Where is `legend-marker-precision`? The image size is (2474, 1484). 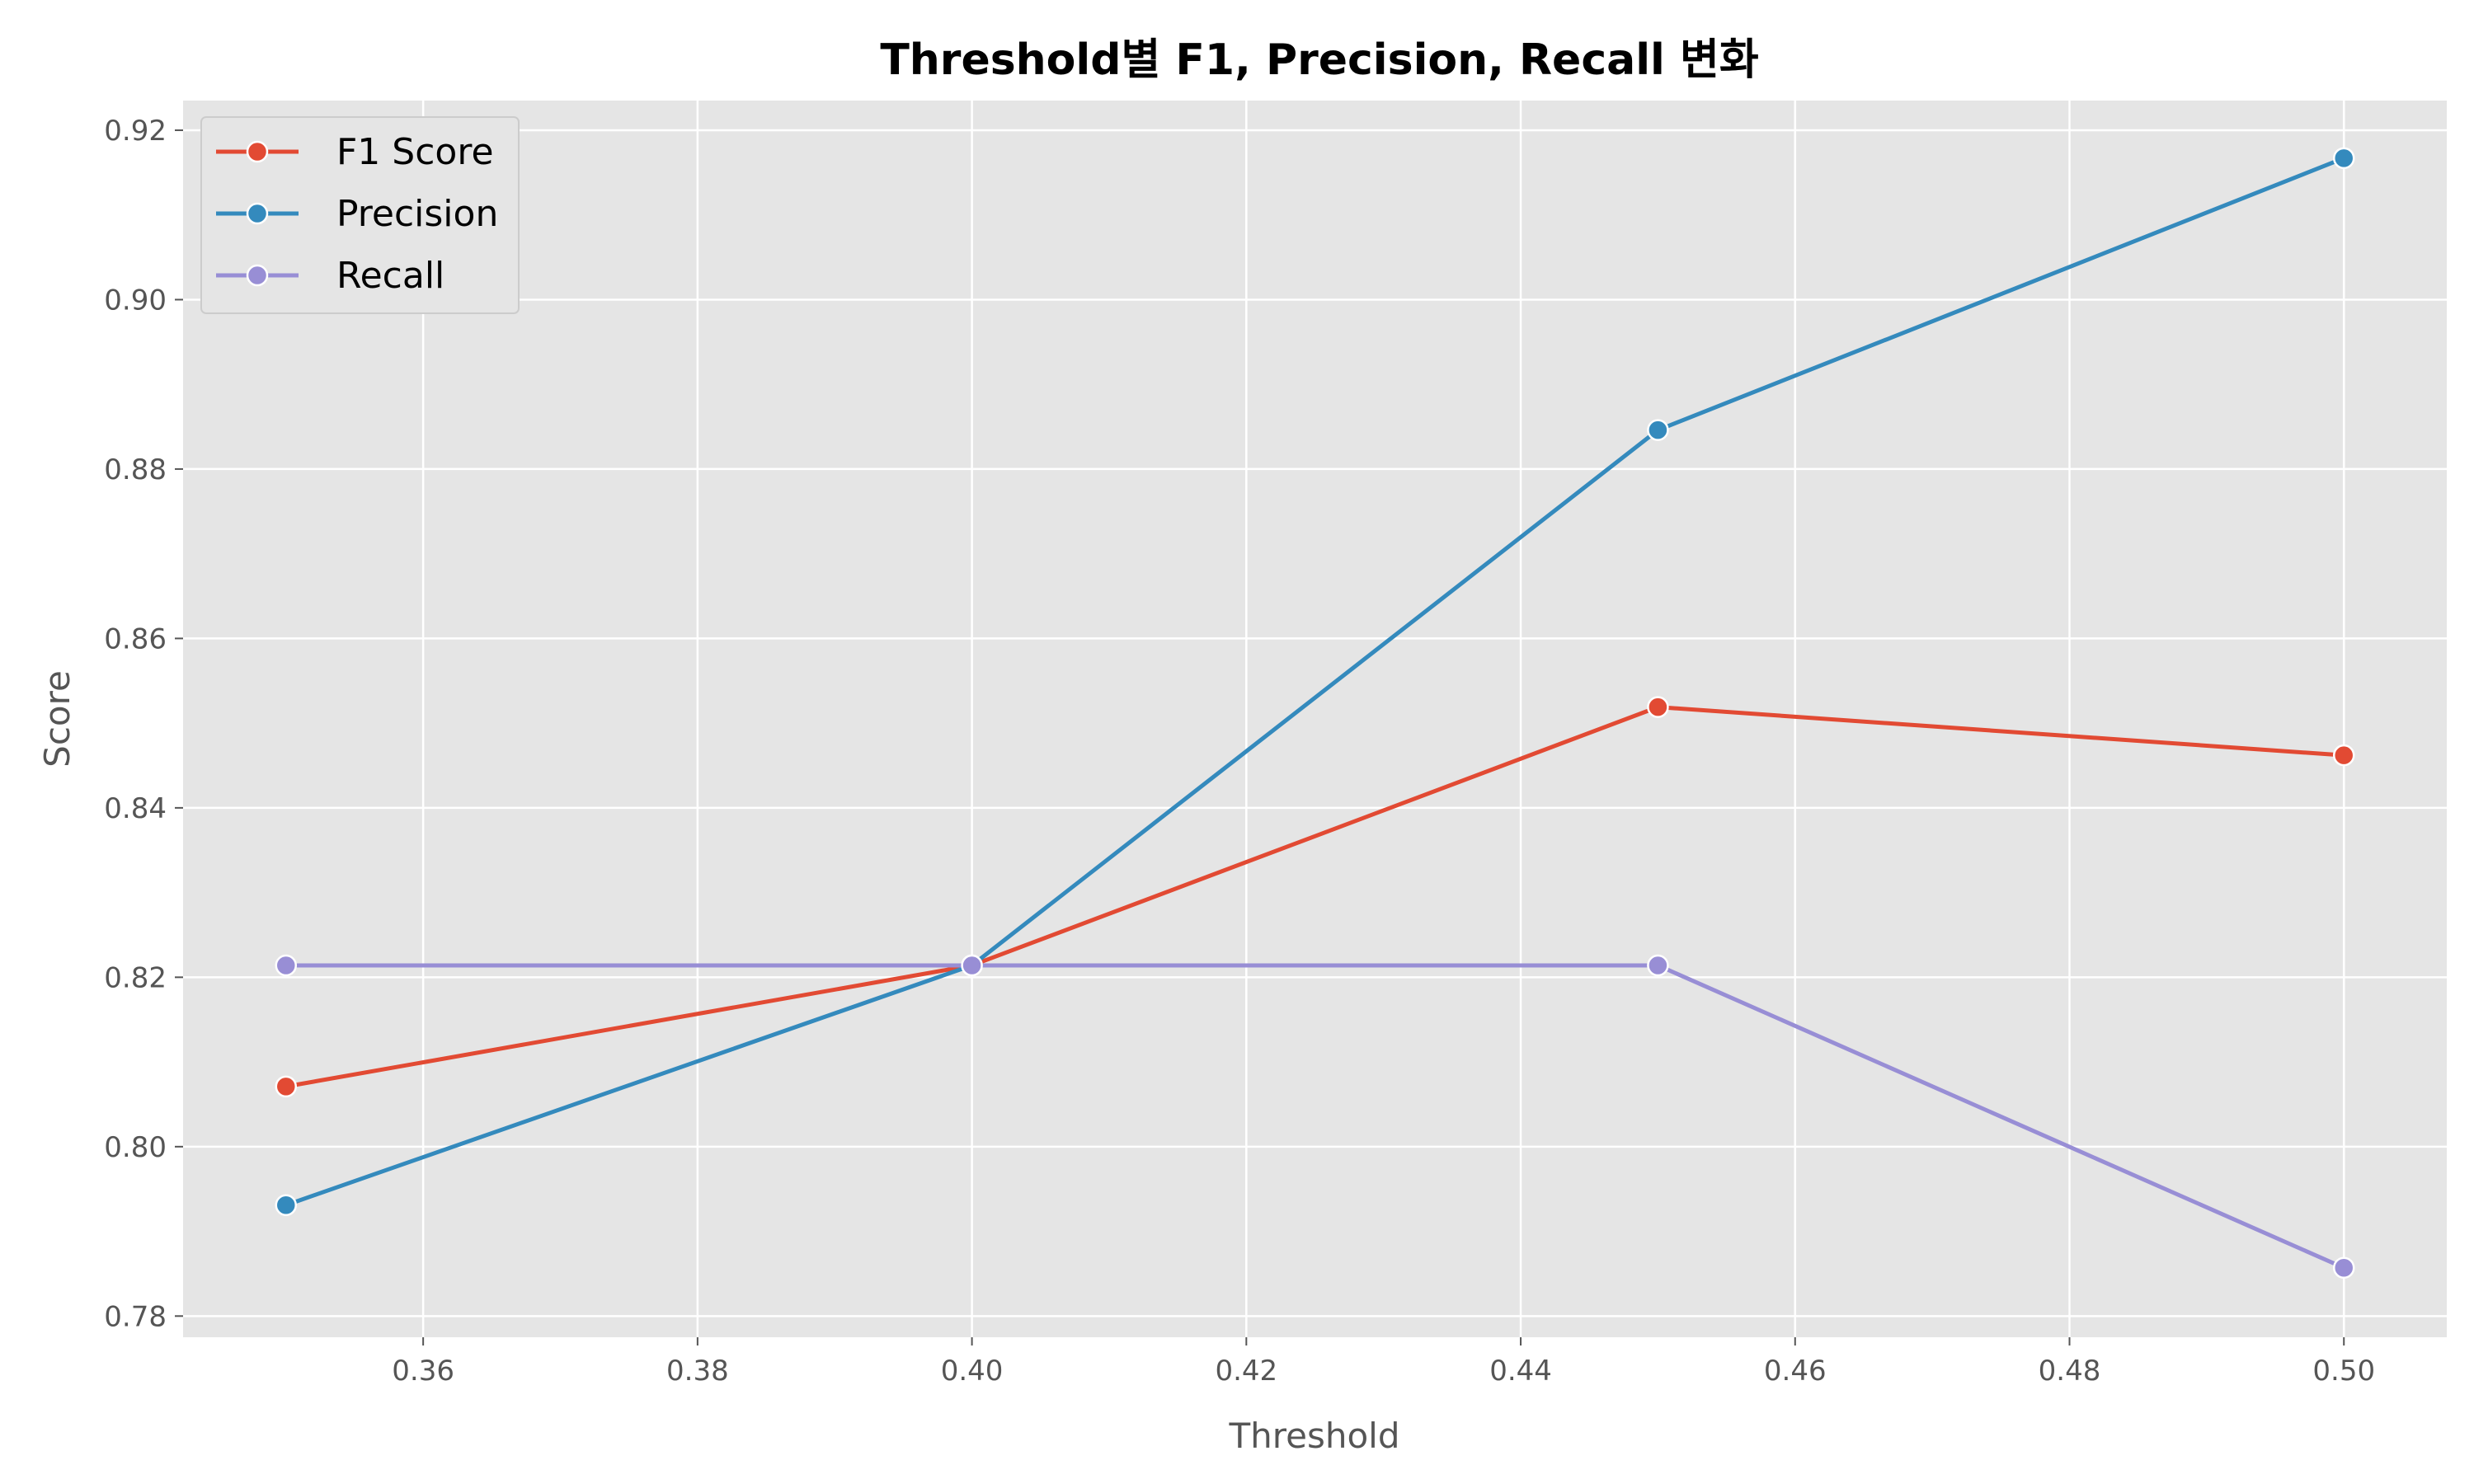
legend-marker-precision is located at coordinates (257, 213).